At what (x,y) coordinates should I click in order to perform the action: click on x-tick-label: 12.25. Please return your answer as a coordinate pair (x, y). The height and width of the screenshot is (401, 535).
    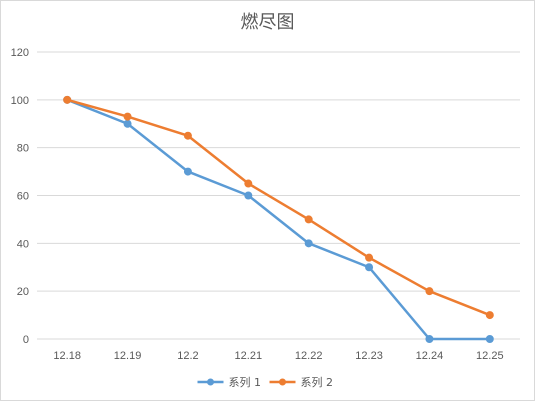
    Looking at the image, I should click on (490, 356).